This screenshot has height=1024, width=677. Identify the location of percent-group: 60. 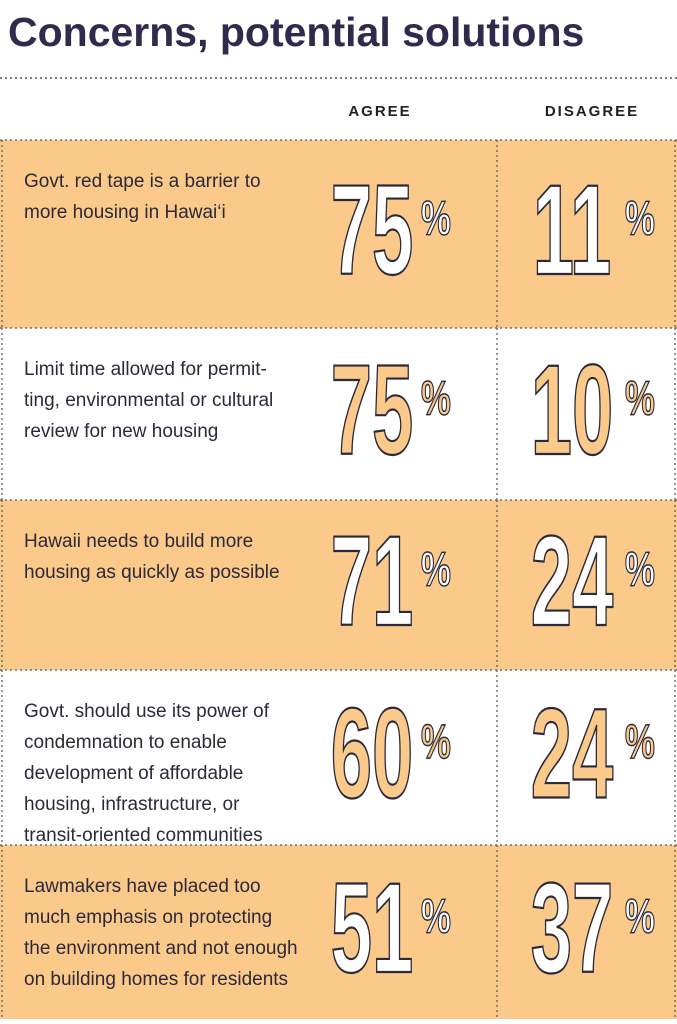
(372, 753).